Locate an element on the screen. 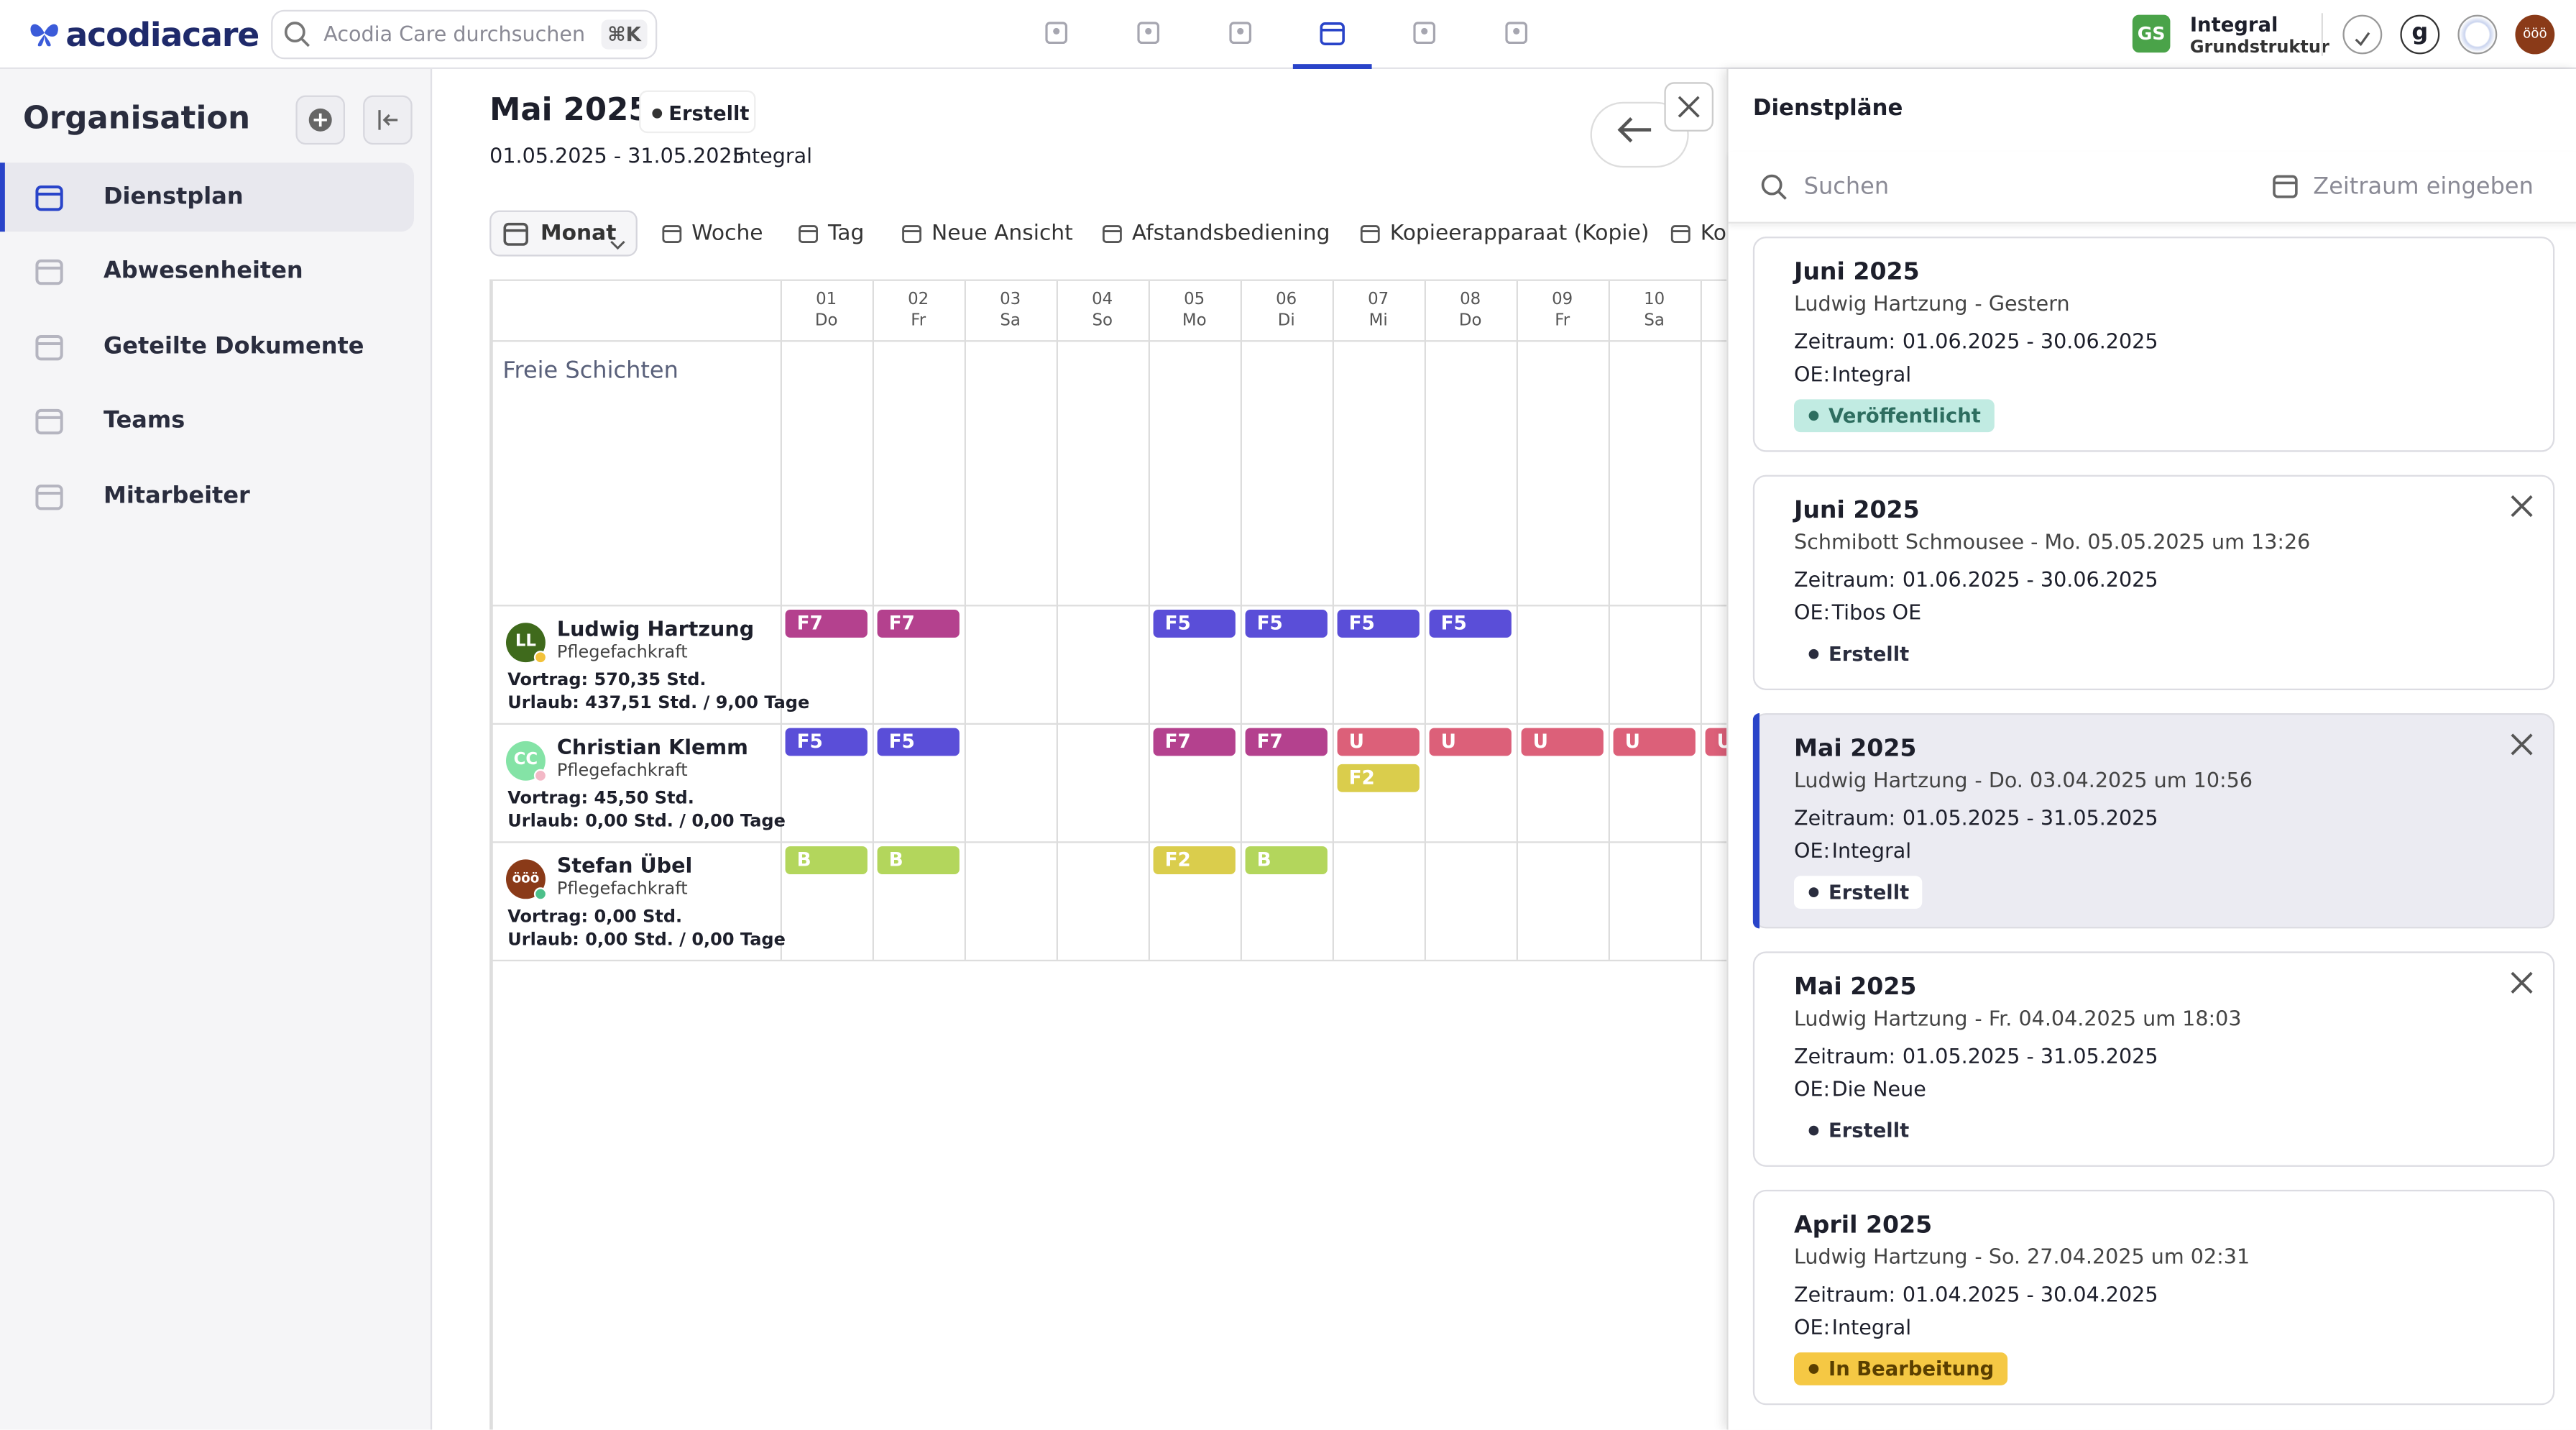  prev-button is located at coordinates (1639, 134).